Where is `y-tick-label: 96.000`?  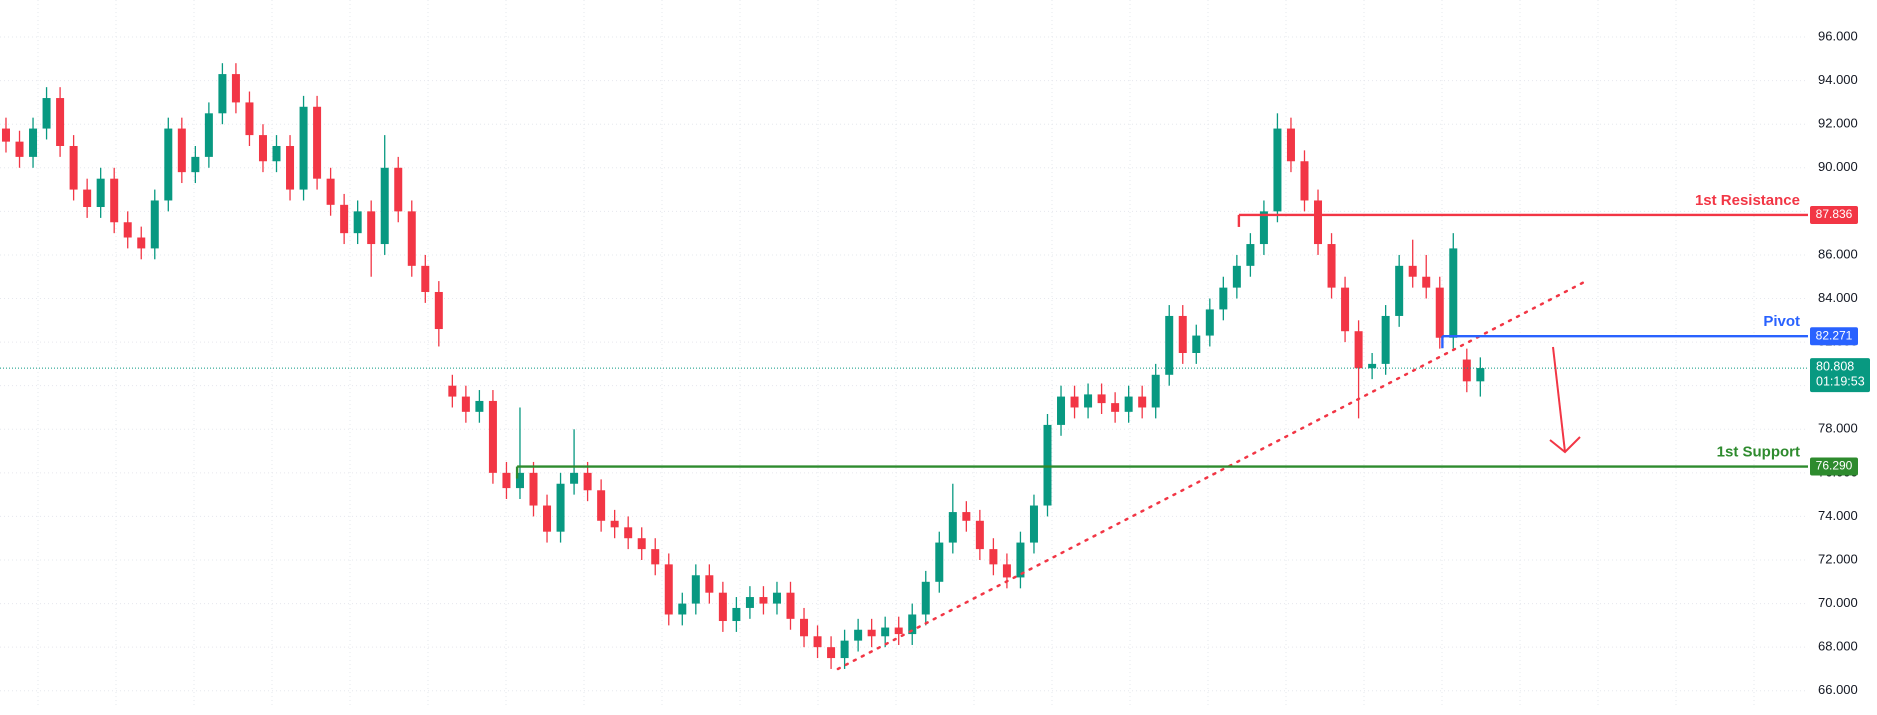
y-tick-label: 96.000 is located at coordinates (1838, 35).